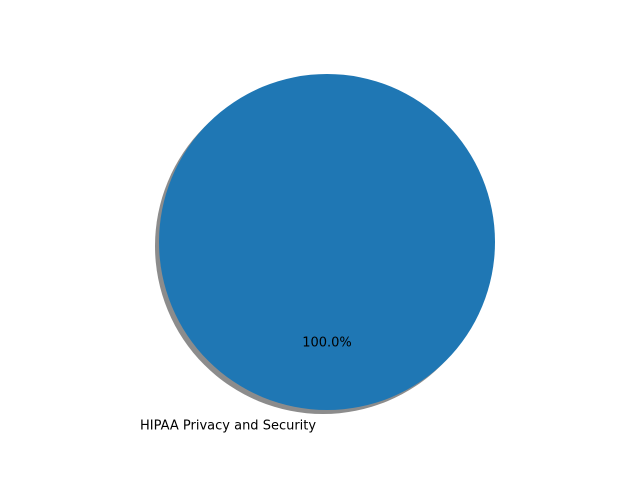 The width and height of the screenshot is (640, 480). I want to click on pie-label-layer: 100.0% HIPAA Privacy and Security, so click(246, 384).